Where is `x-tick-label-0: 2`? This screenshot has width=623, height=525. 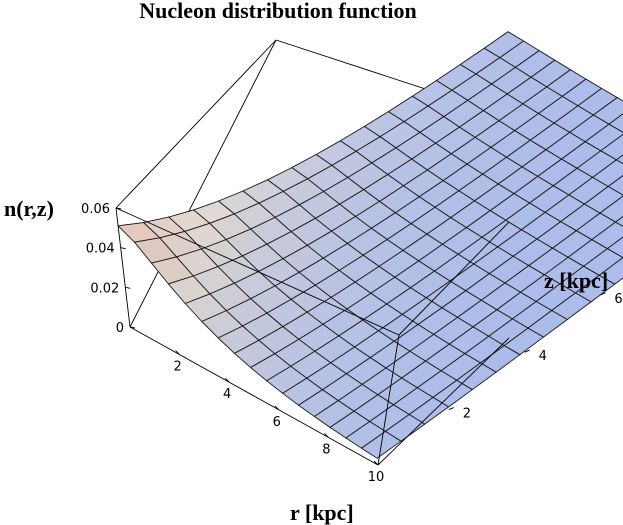 x-tick-label-0: 2 is located at coordinates (177, 367).